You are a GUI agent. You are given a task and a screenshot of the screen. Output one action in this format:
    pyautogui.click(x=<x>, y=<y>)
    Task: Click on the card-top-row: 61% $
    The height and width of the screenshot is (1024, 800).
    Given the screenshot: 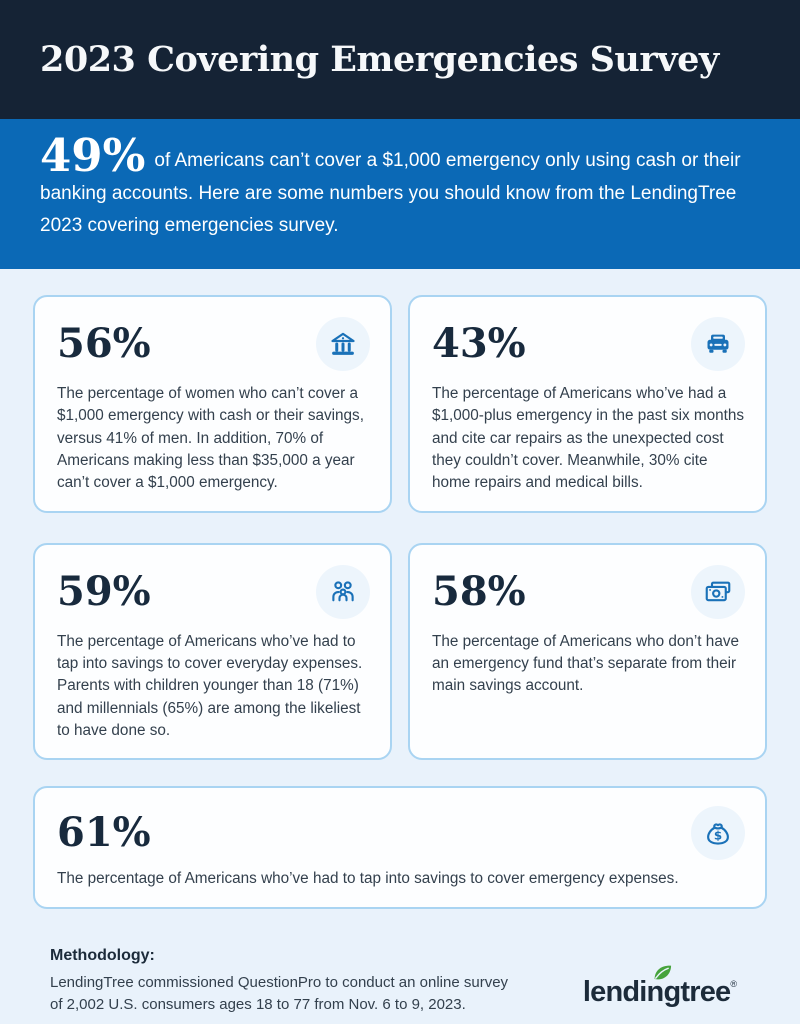 What is the action you would take?
    pyautogui.click(x=401, y=833)
    